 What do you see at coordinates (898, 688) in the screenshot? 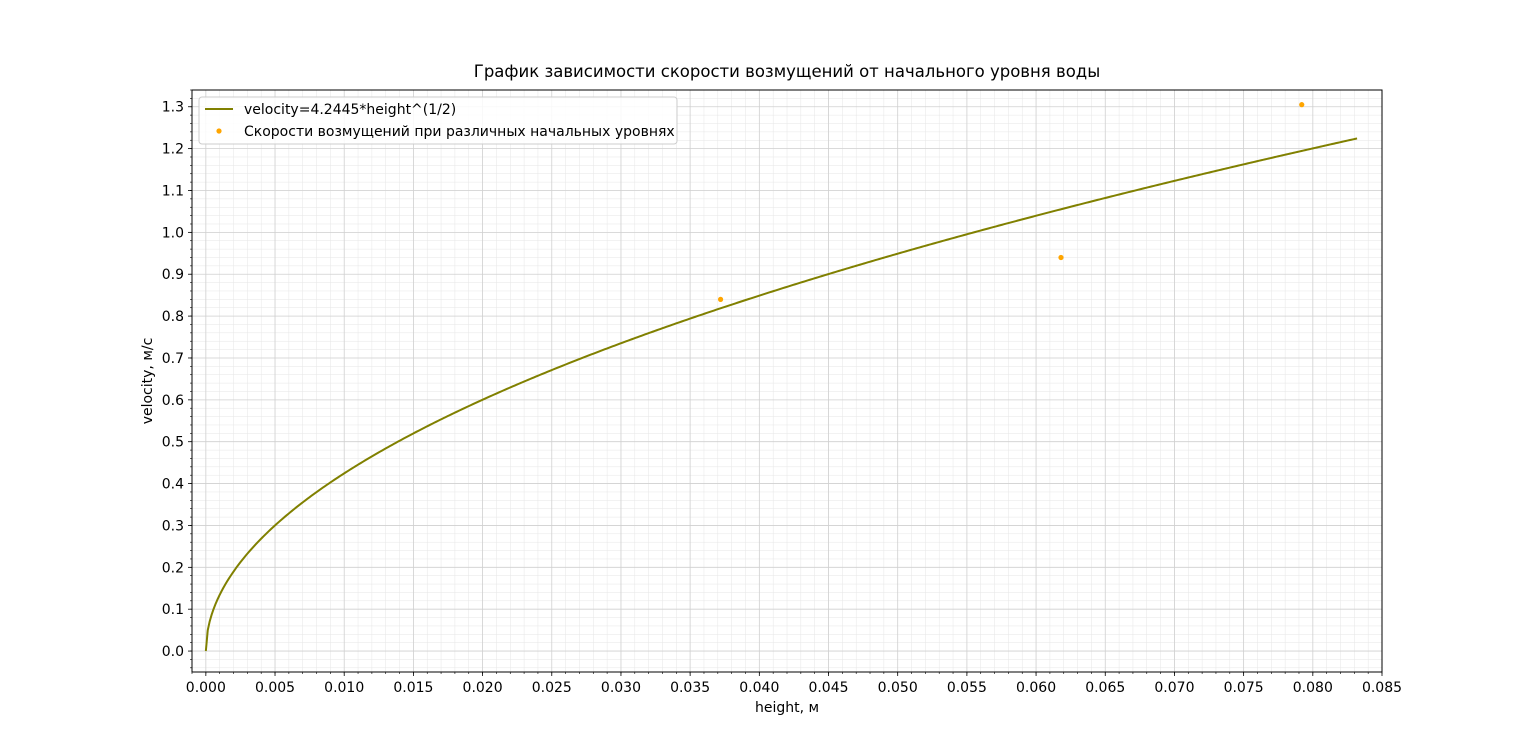
I see `x-tick-label: 0.050` at bounding box center [898, 688].